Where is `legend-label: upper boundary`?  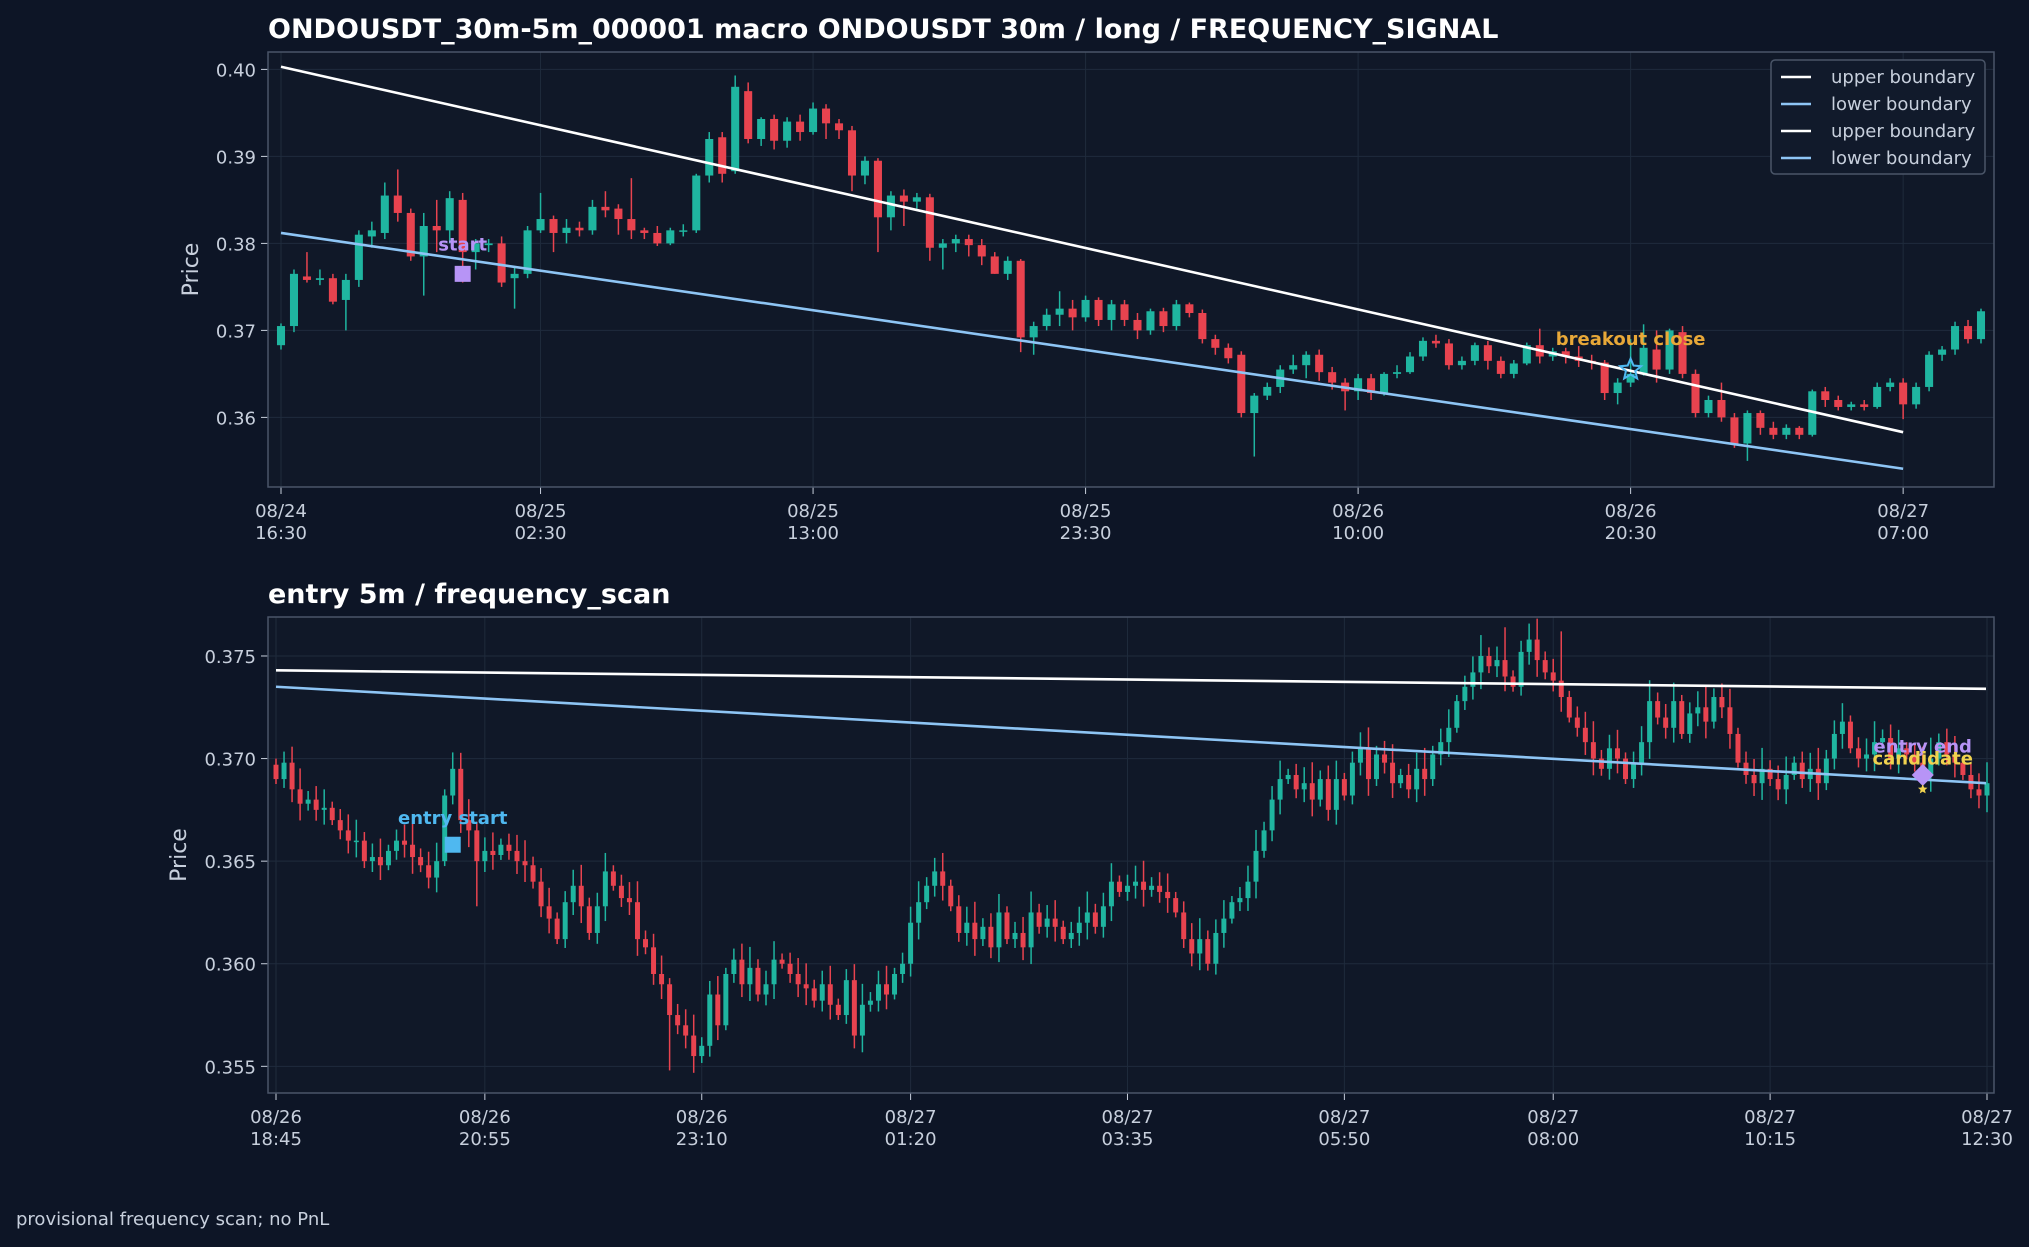 legend-label: upper boundary is located at coordinates (1903, 77).